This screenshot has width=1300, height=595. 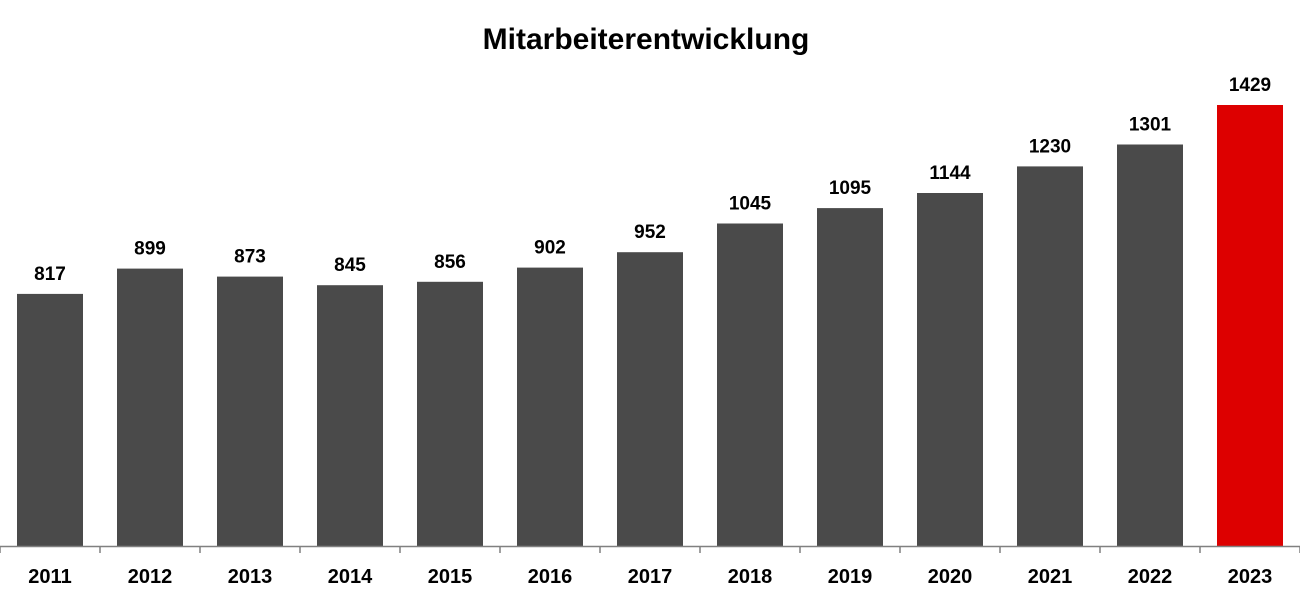 I want to click on x-tick-label-2023: 2023, so click(x=1250, y=577).